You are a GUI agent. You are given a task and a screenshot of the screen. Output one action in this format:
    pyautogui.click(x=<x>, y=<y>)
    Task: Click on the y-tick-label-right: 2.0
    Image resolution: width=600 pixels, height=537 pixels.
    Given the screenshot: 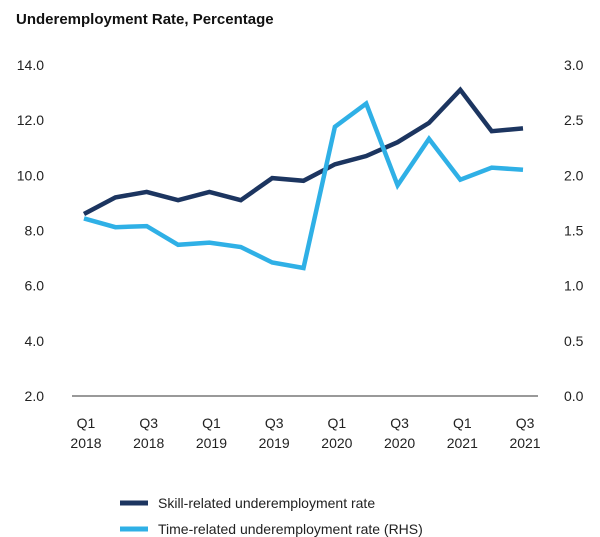 What is the action you would take?
    pyautogui.click(x=574, y=175)
    